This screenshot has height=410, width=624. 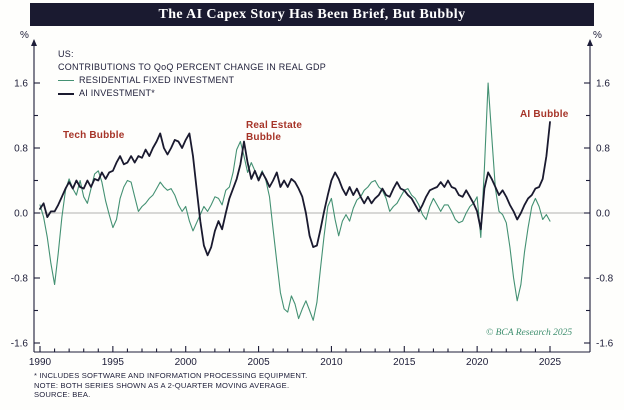 I want to click on x-tick-label: 2020, so click(x=477, y=362).